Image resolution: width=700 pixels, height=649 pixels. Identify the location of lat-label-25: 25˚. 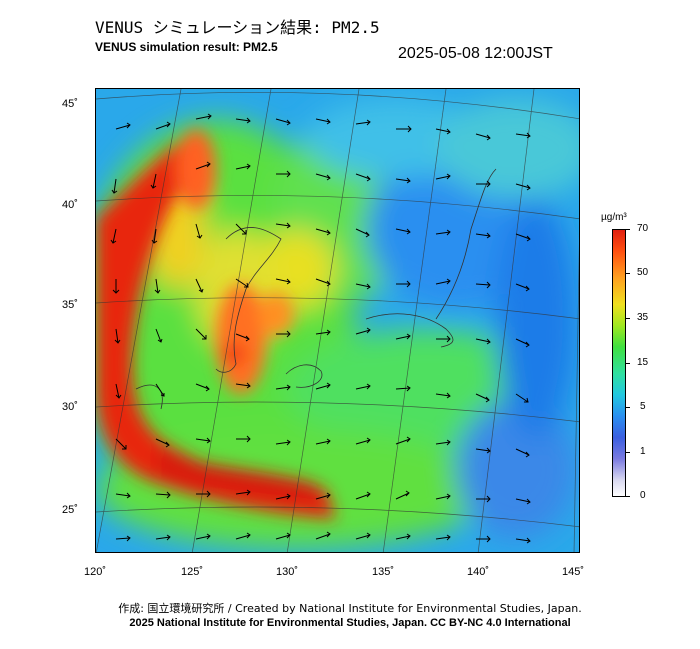
(70, 510).